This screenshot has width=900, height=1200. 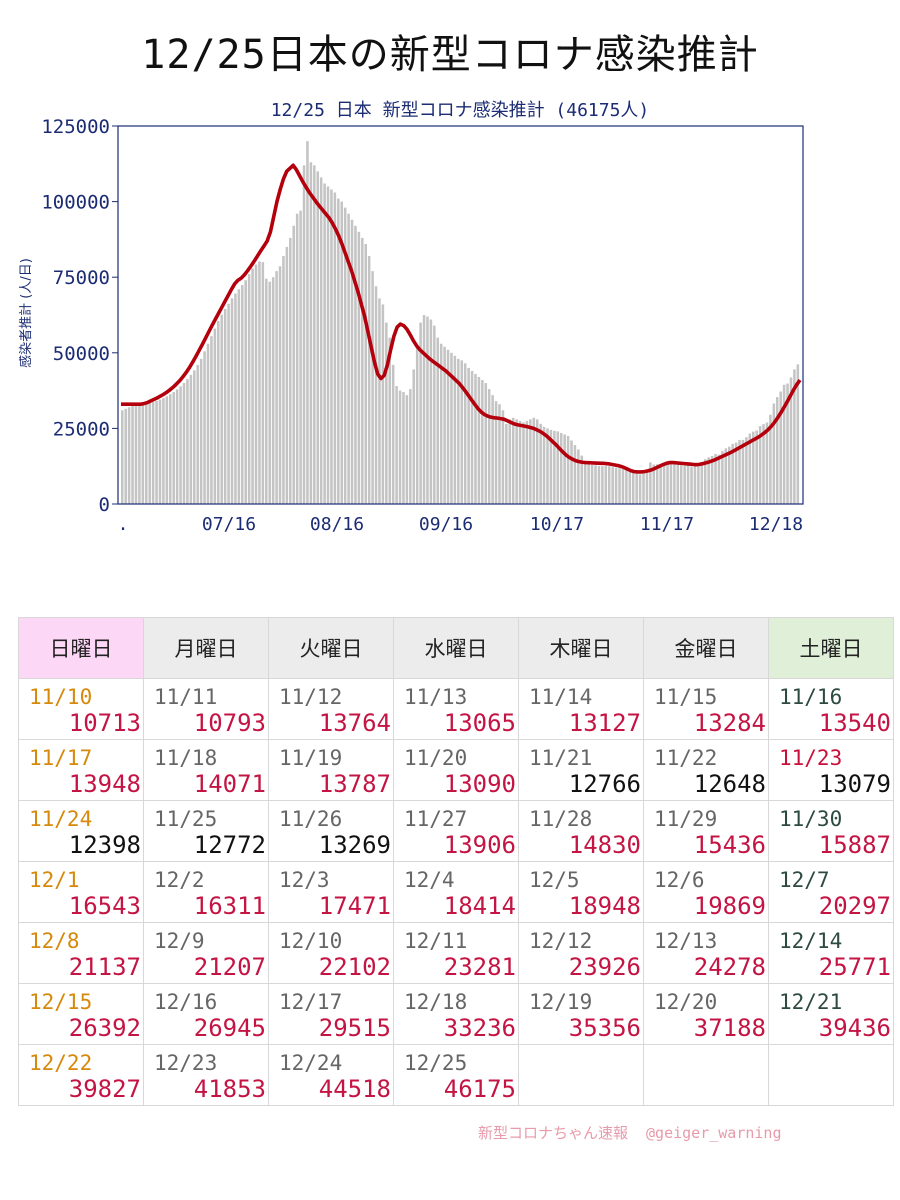 What do you see at coordinates (604, 784) in the screenshot?
I see `day-estimate: 12766` at bounding box center [604, 784].